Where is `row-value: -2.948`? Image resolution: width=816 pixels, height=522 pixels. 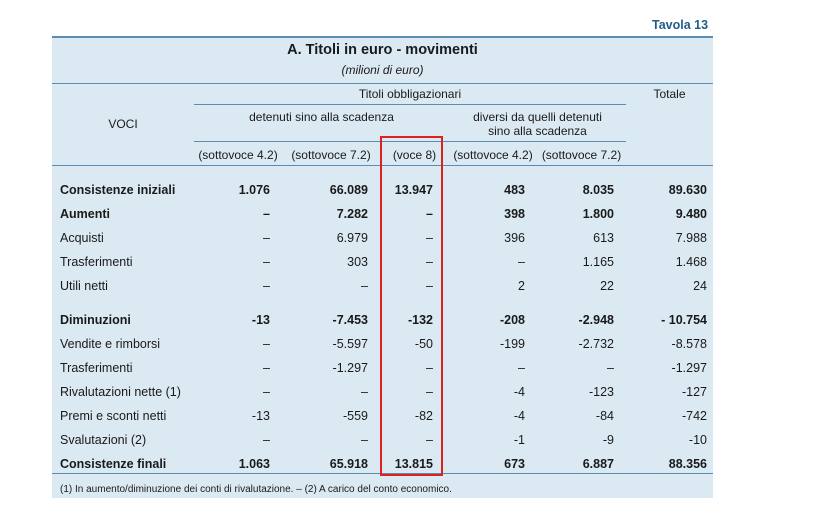 row-value: -2.948 is located at coordinates (596, 320).